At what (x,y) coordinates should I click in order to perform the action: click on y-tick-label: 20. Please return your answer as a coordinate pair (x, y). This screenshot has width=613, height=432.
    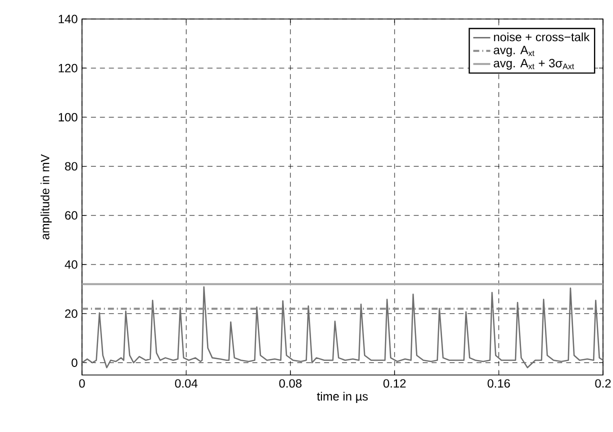
    Looking at the image, I should click on (71, 313).